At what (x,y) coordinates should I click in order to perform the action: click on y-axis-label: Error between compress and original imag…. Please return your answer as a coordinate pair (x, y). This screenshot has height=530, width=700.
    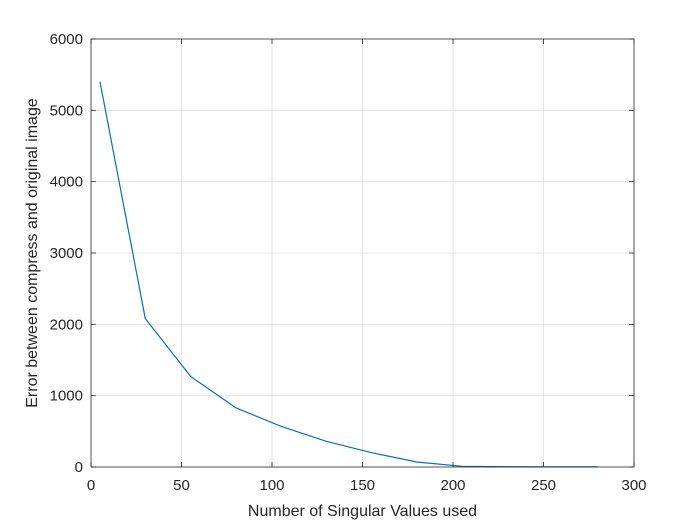
    Looking at the image, I should click on (32, 253).